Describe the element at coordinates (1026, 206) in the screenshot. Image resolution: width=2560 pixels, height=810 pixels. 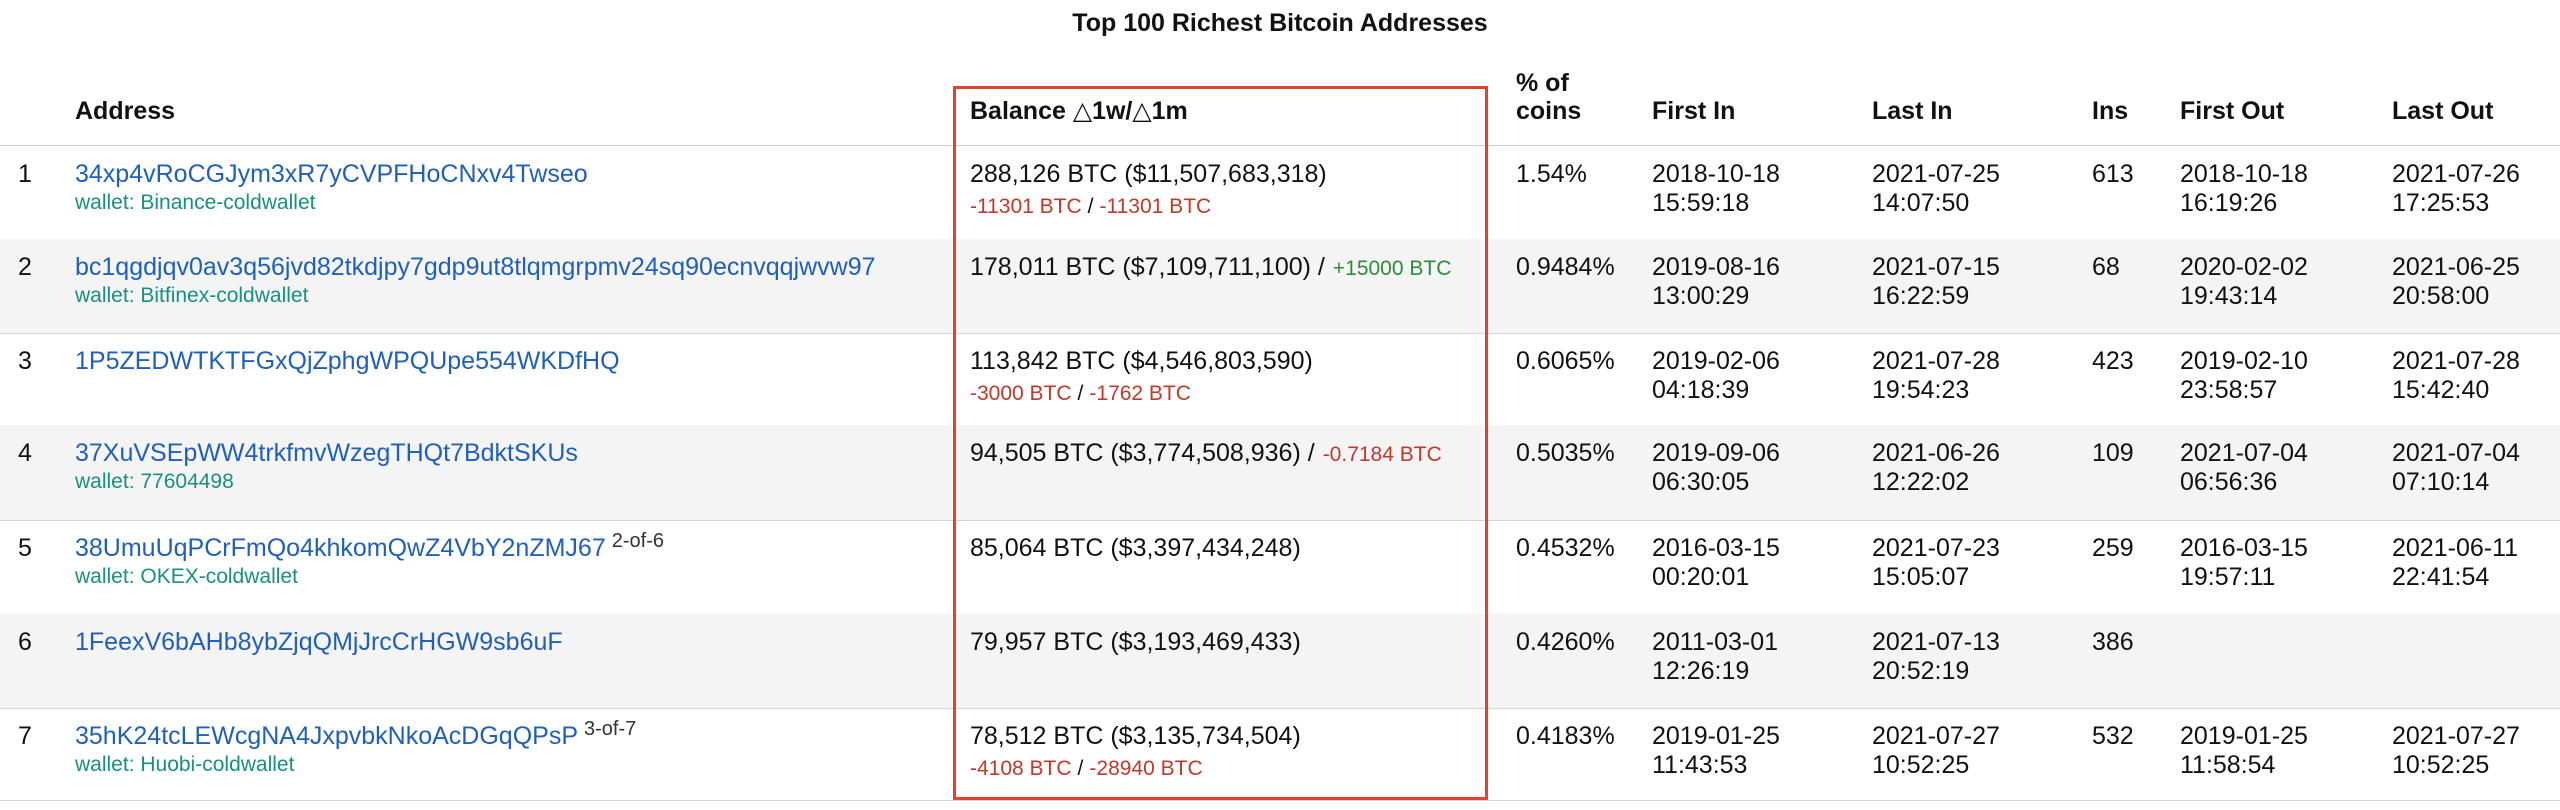
I see `delta-week: -11301 BTC` at that location.